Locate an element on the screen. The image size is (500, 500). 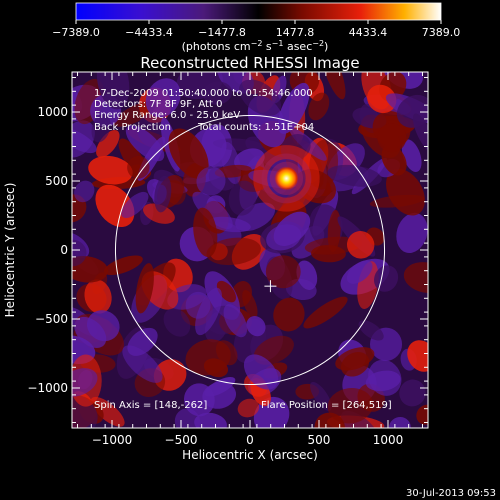
annotation-flare-position: Flare Position = [264,519] is located at coordinates (326, 405).